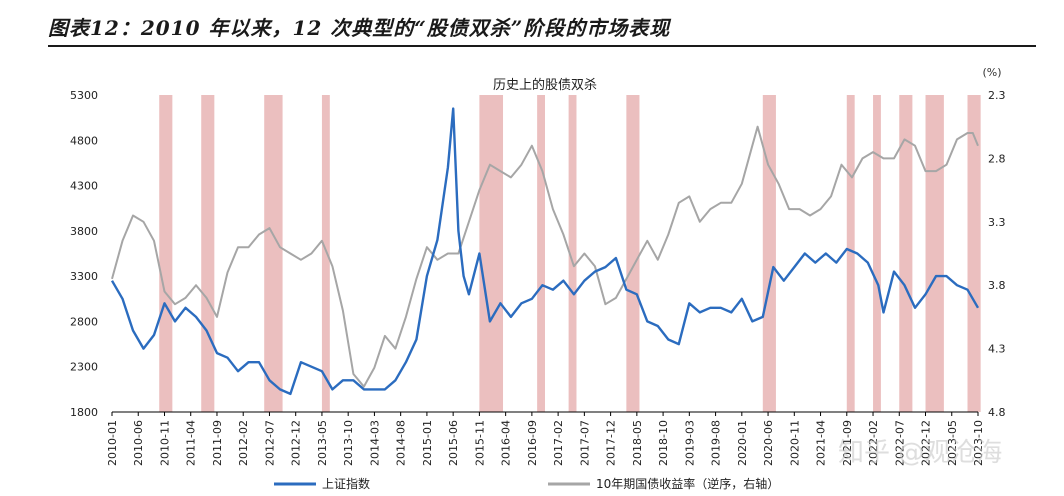  Describe the element at coordinates (997, 158) in the screenshot. I see `right-y-tick-label: 2.8` at that location.